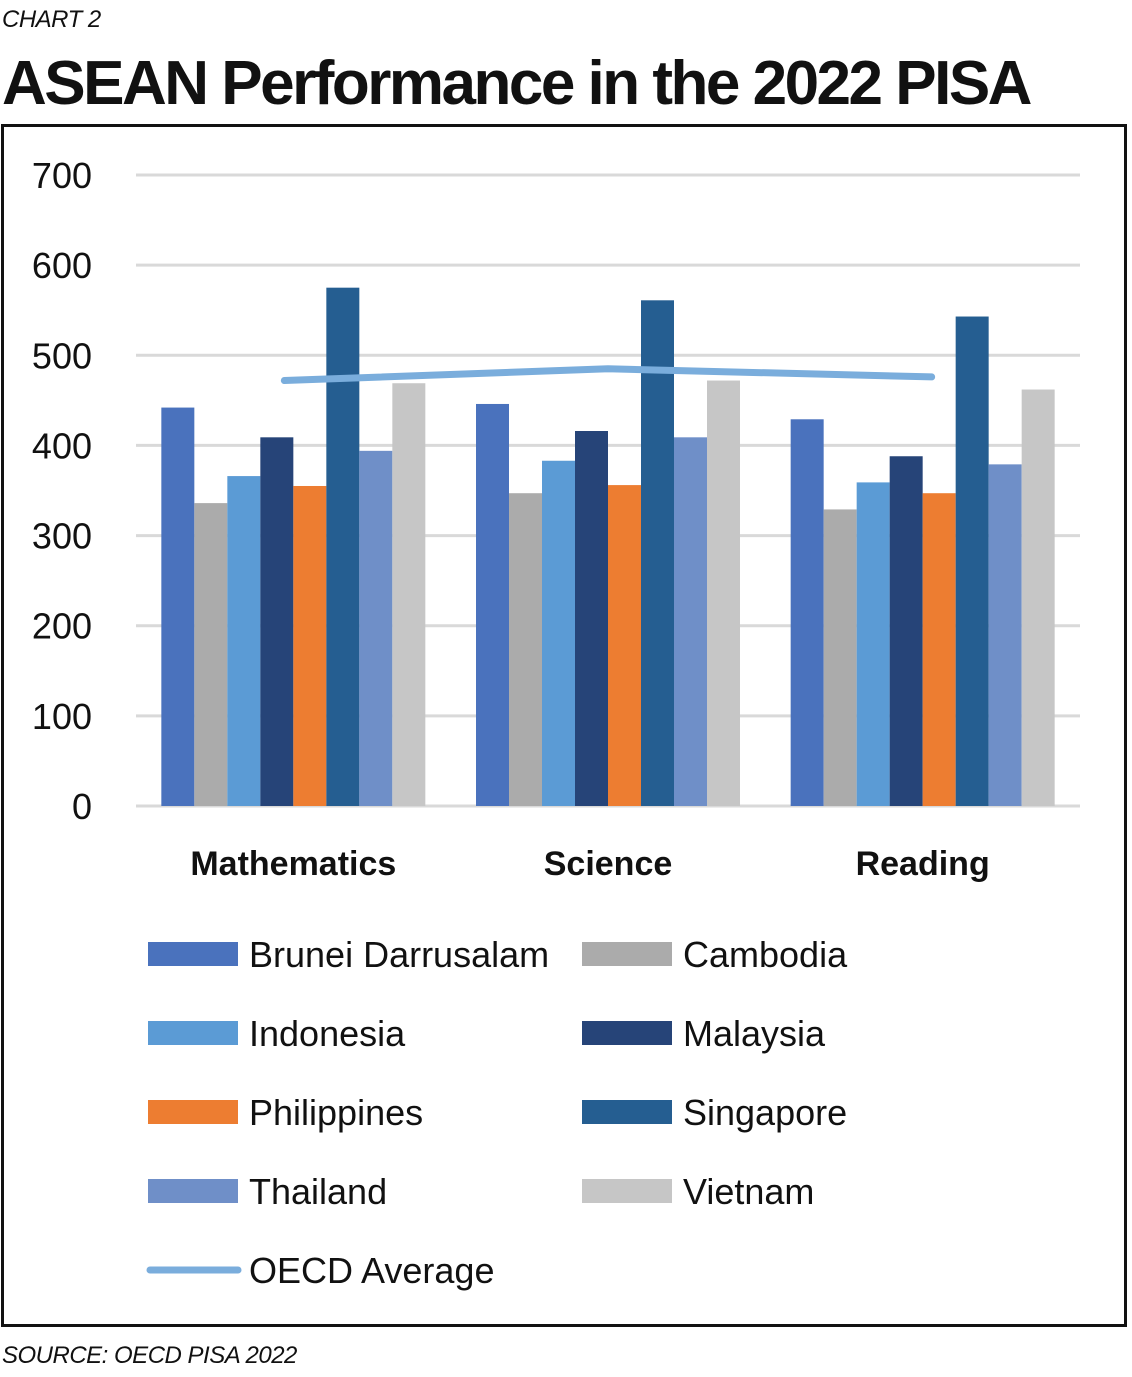  Describe the element at coordinates (62, 626) in the screenshot. I see `y-tick-label: 200` at that location.